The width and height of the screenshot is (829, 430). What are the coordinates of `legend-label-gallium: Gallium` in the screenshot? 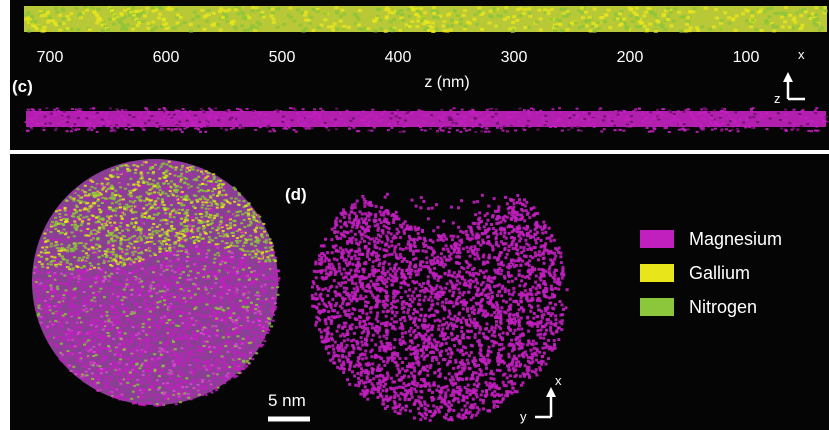 It's located at (720, 273).